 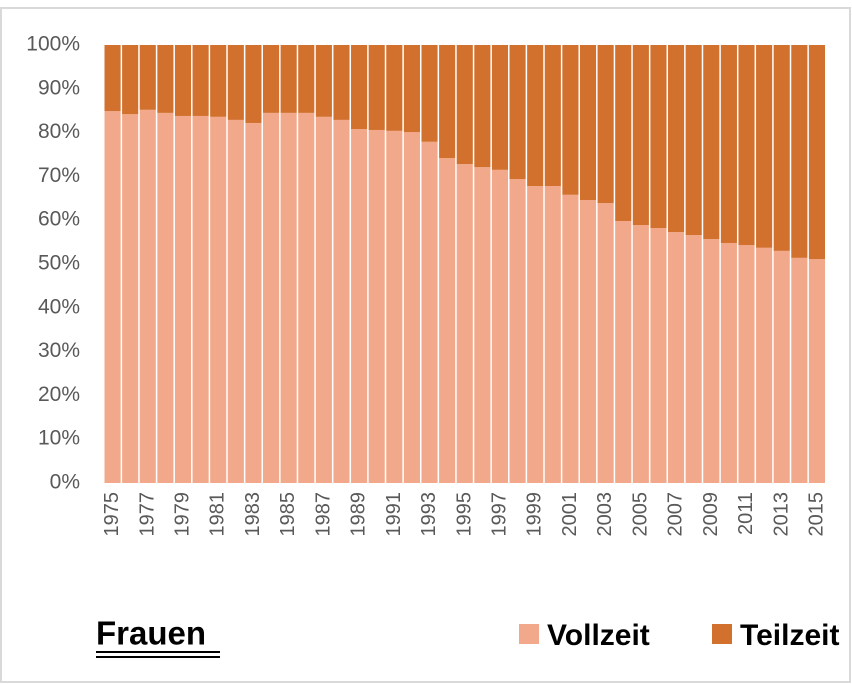 What do you see at coordinates (151, 633) in the screenshot?
I see `chart-title: Frauen` at bounding box center [151, 633].